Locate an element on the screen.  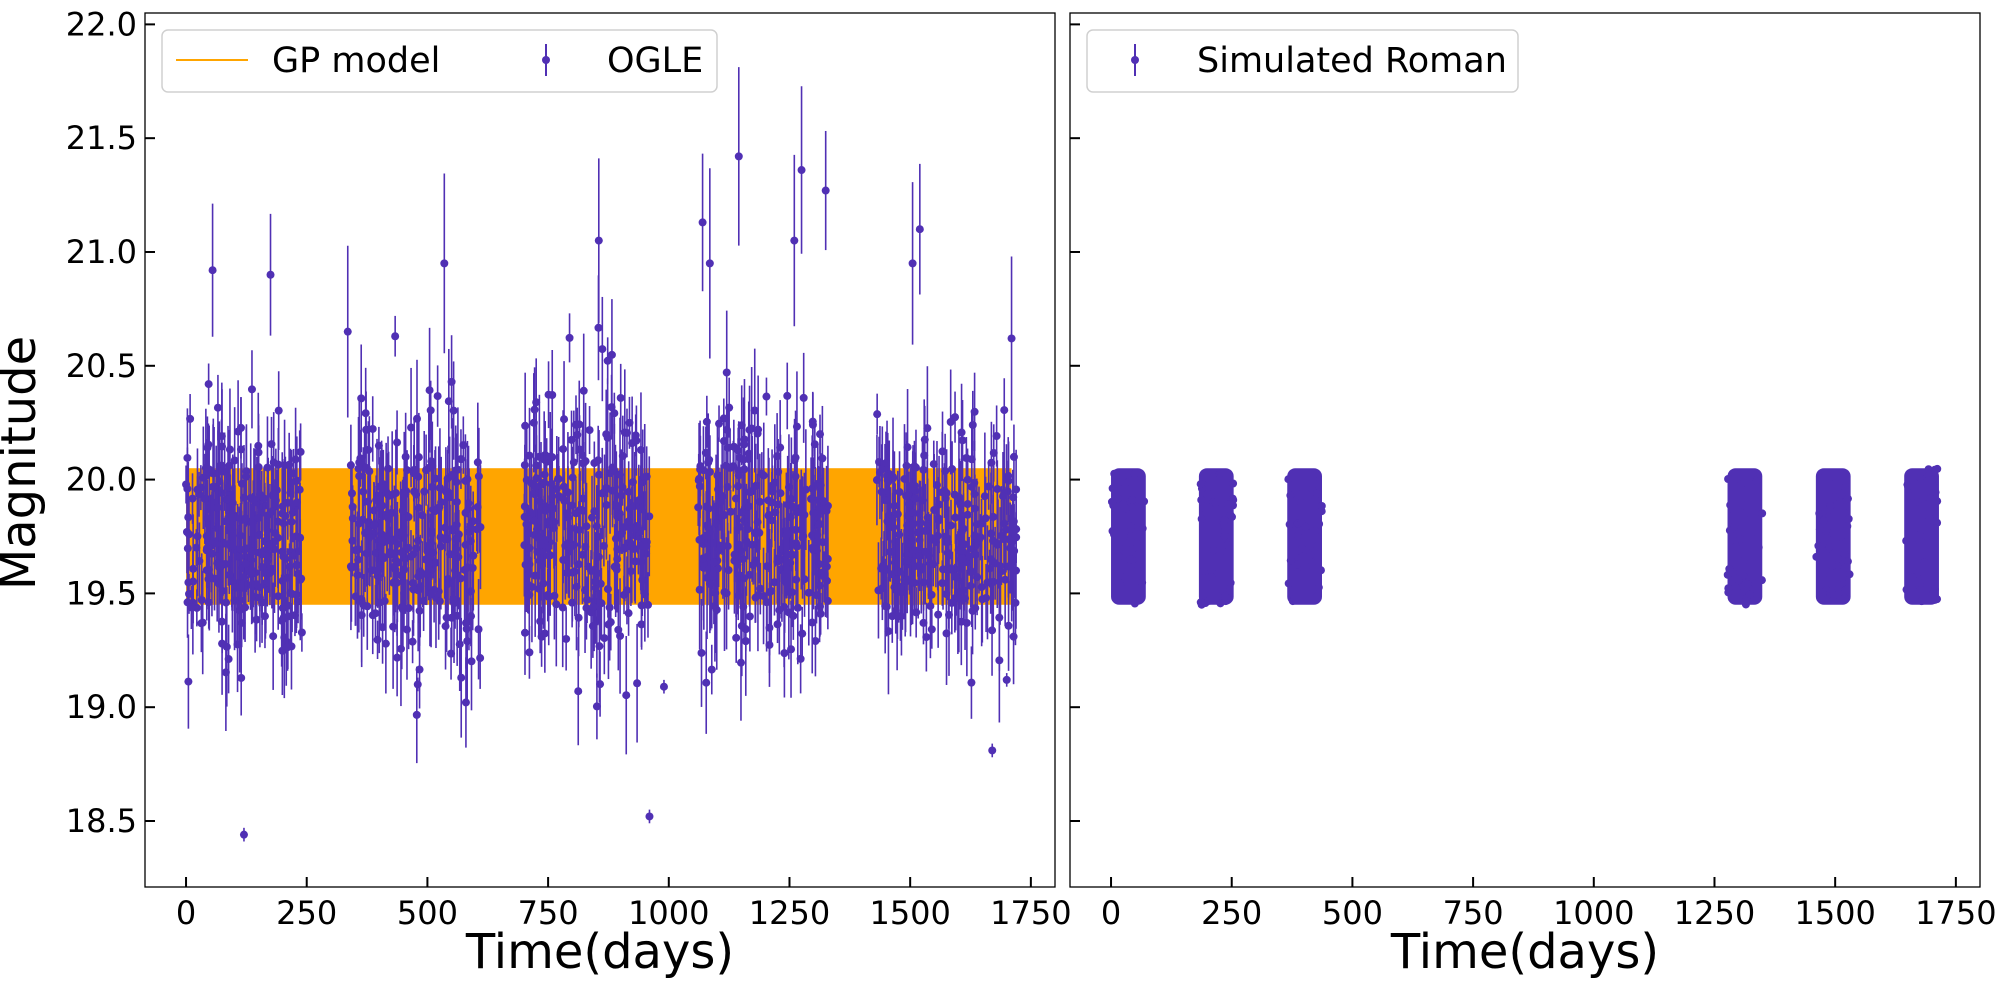
ogle-point-439-marker is located at coordinates (395, 336).